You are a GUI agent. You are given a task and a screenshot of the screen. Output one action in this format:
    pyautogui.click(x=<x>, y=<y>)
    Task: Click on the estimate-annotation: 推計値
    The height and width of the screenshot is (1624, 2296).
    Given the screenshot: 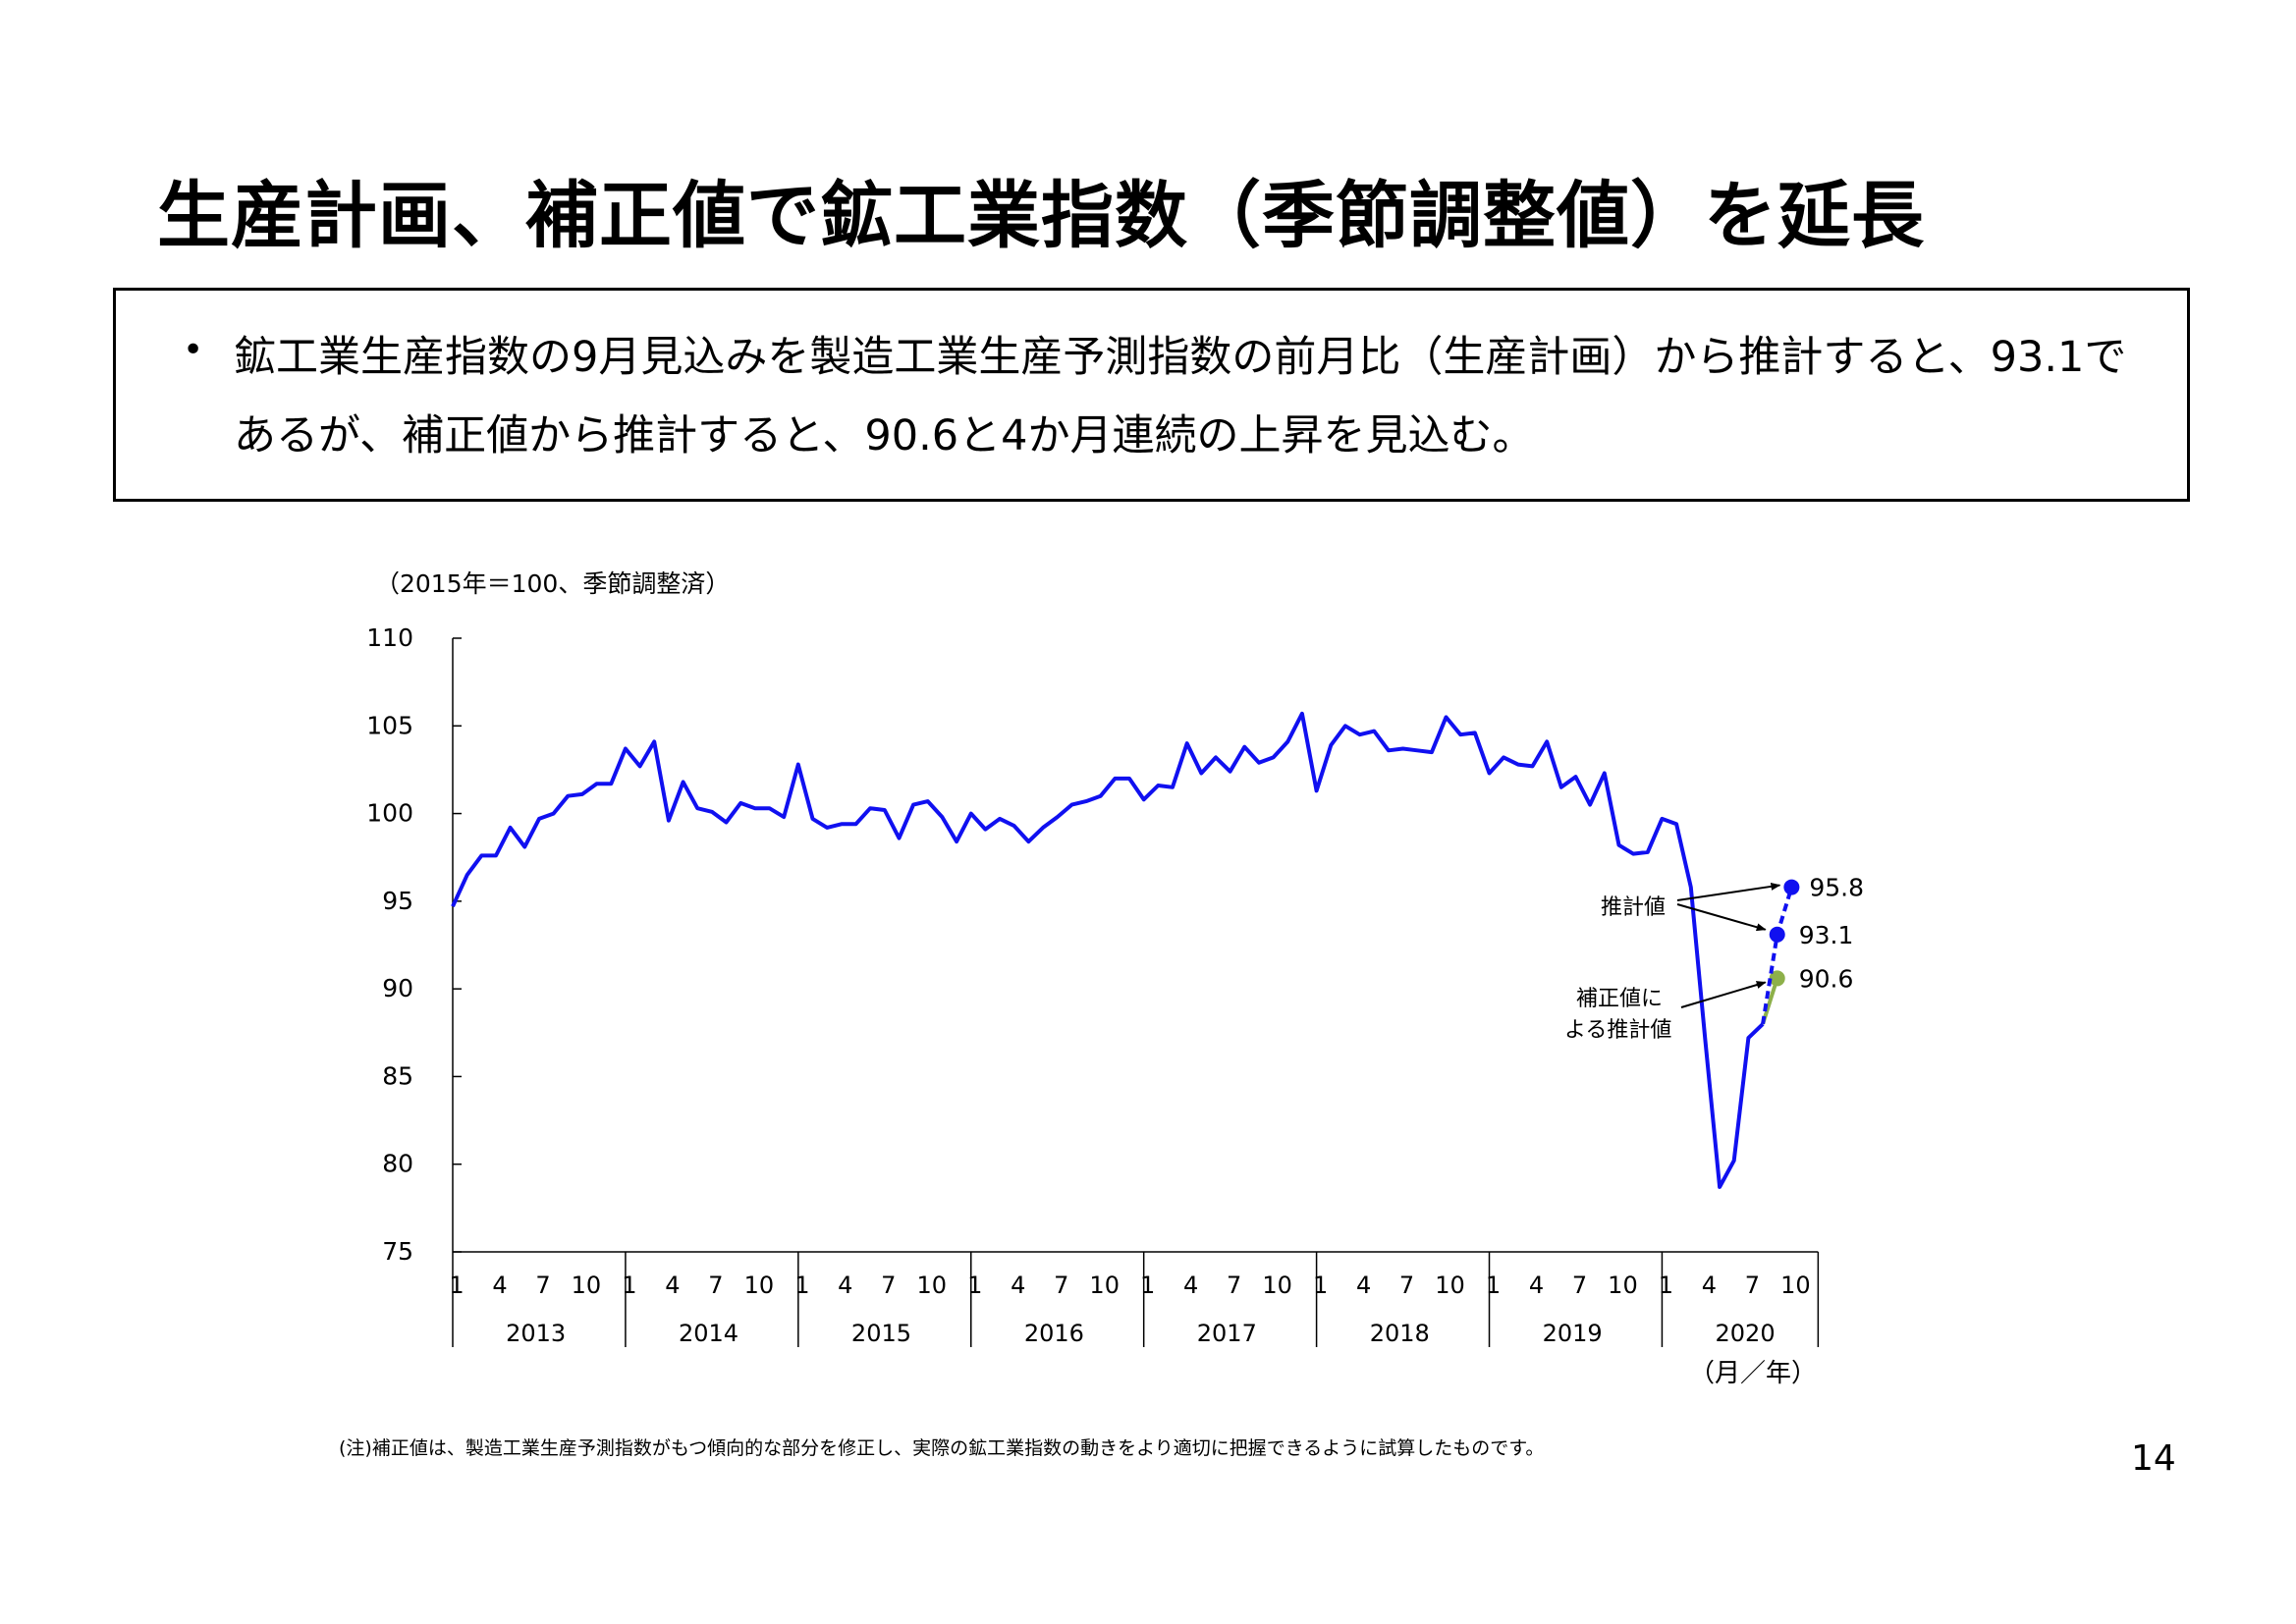 What is the action you would take?
    pyautogui.click(x=1633, y=907)
    